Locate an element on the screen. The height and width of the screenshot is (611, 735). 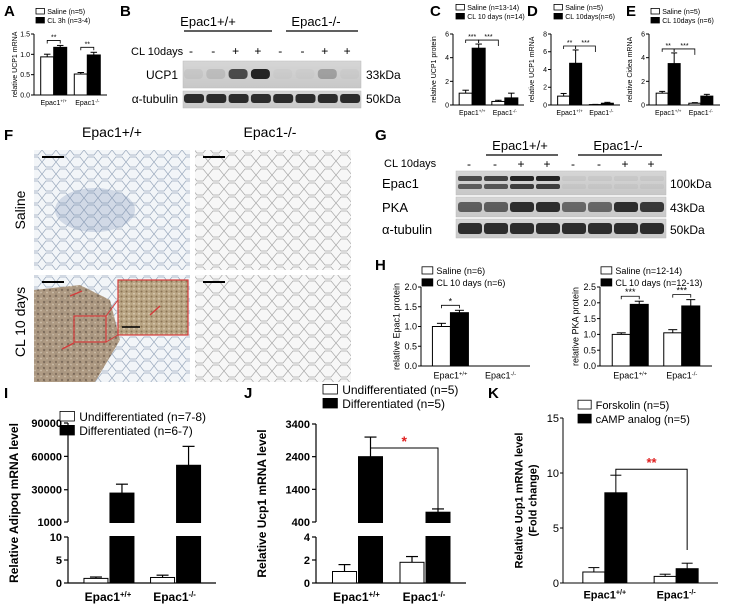
y-tick-label-I-1-3: 90000 is located at coordinates (46, 424).